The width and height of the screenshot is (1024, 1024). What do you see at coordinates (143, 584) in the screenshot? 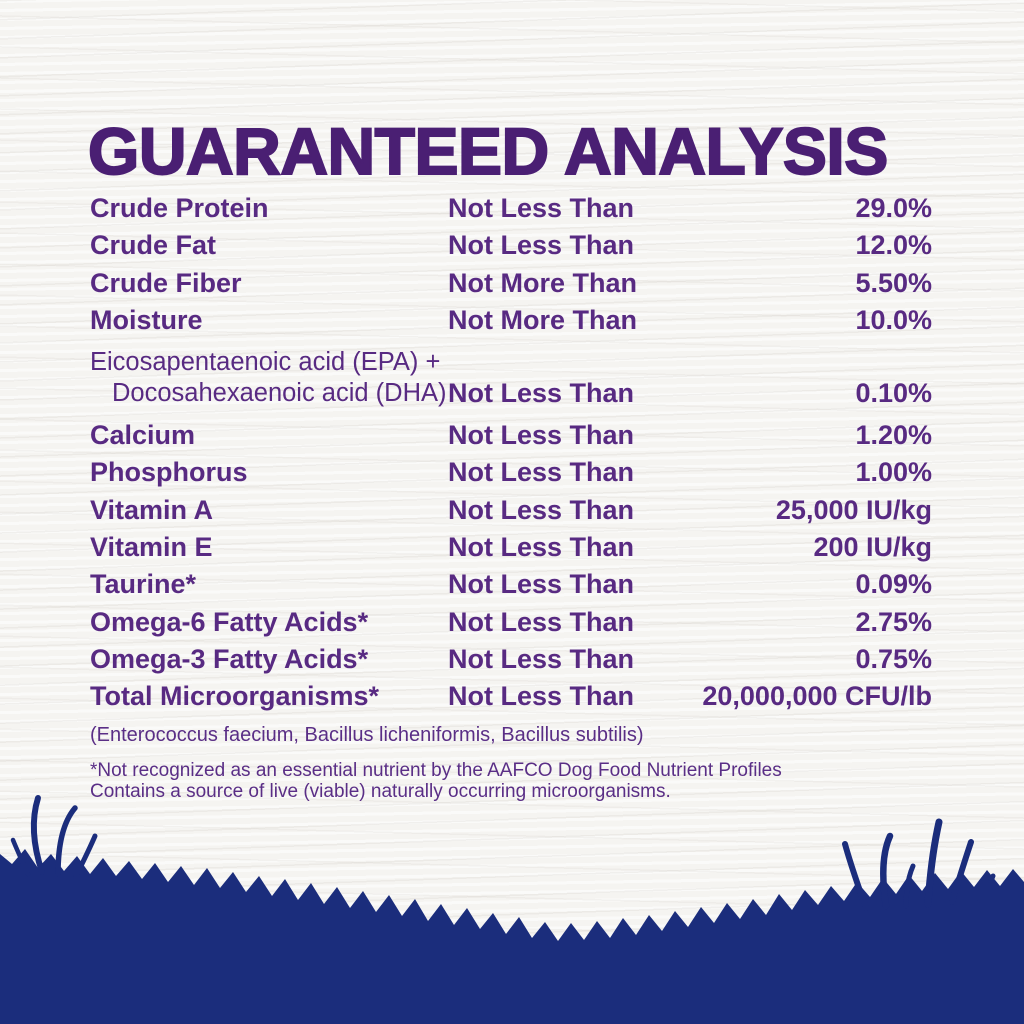
I see `nutrient-label: Taurine*` at bounding box center [143, 584].